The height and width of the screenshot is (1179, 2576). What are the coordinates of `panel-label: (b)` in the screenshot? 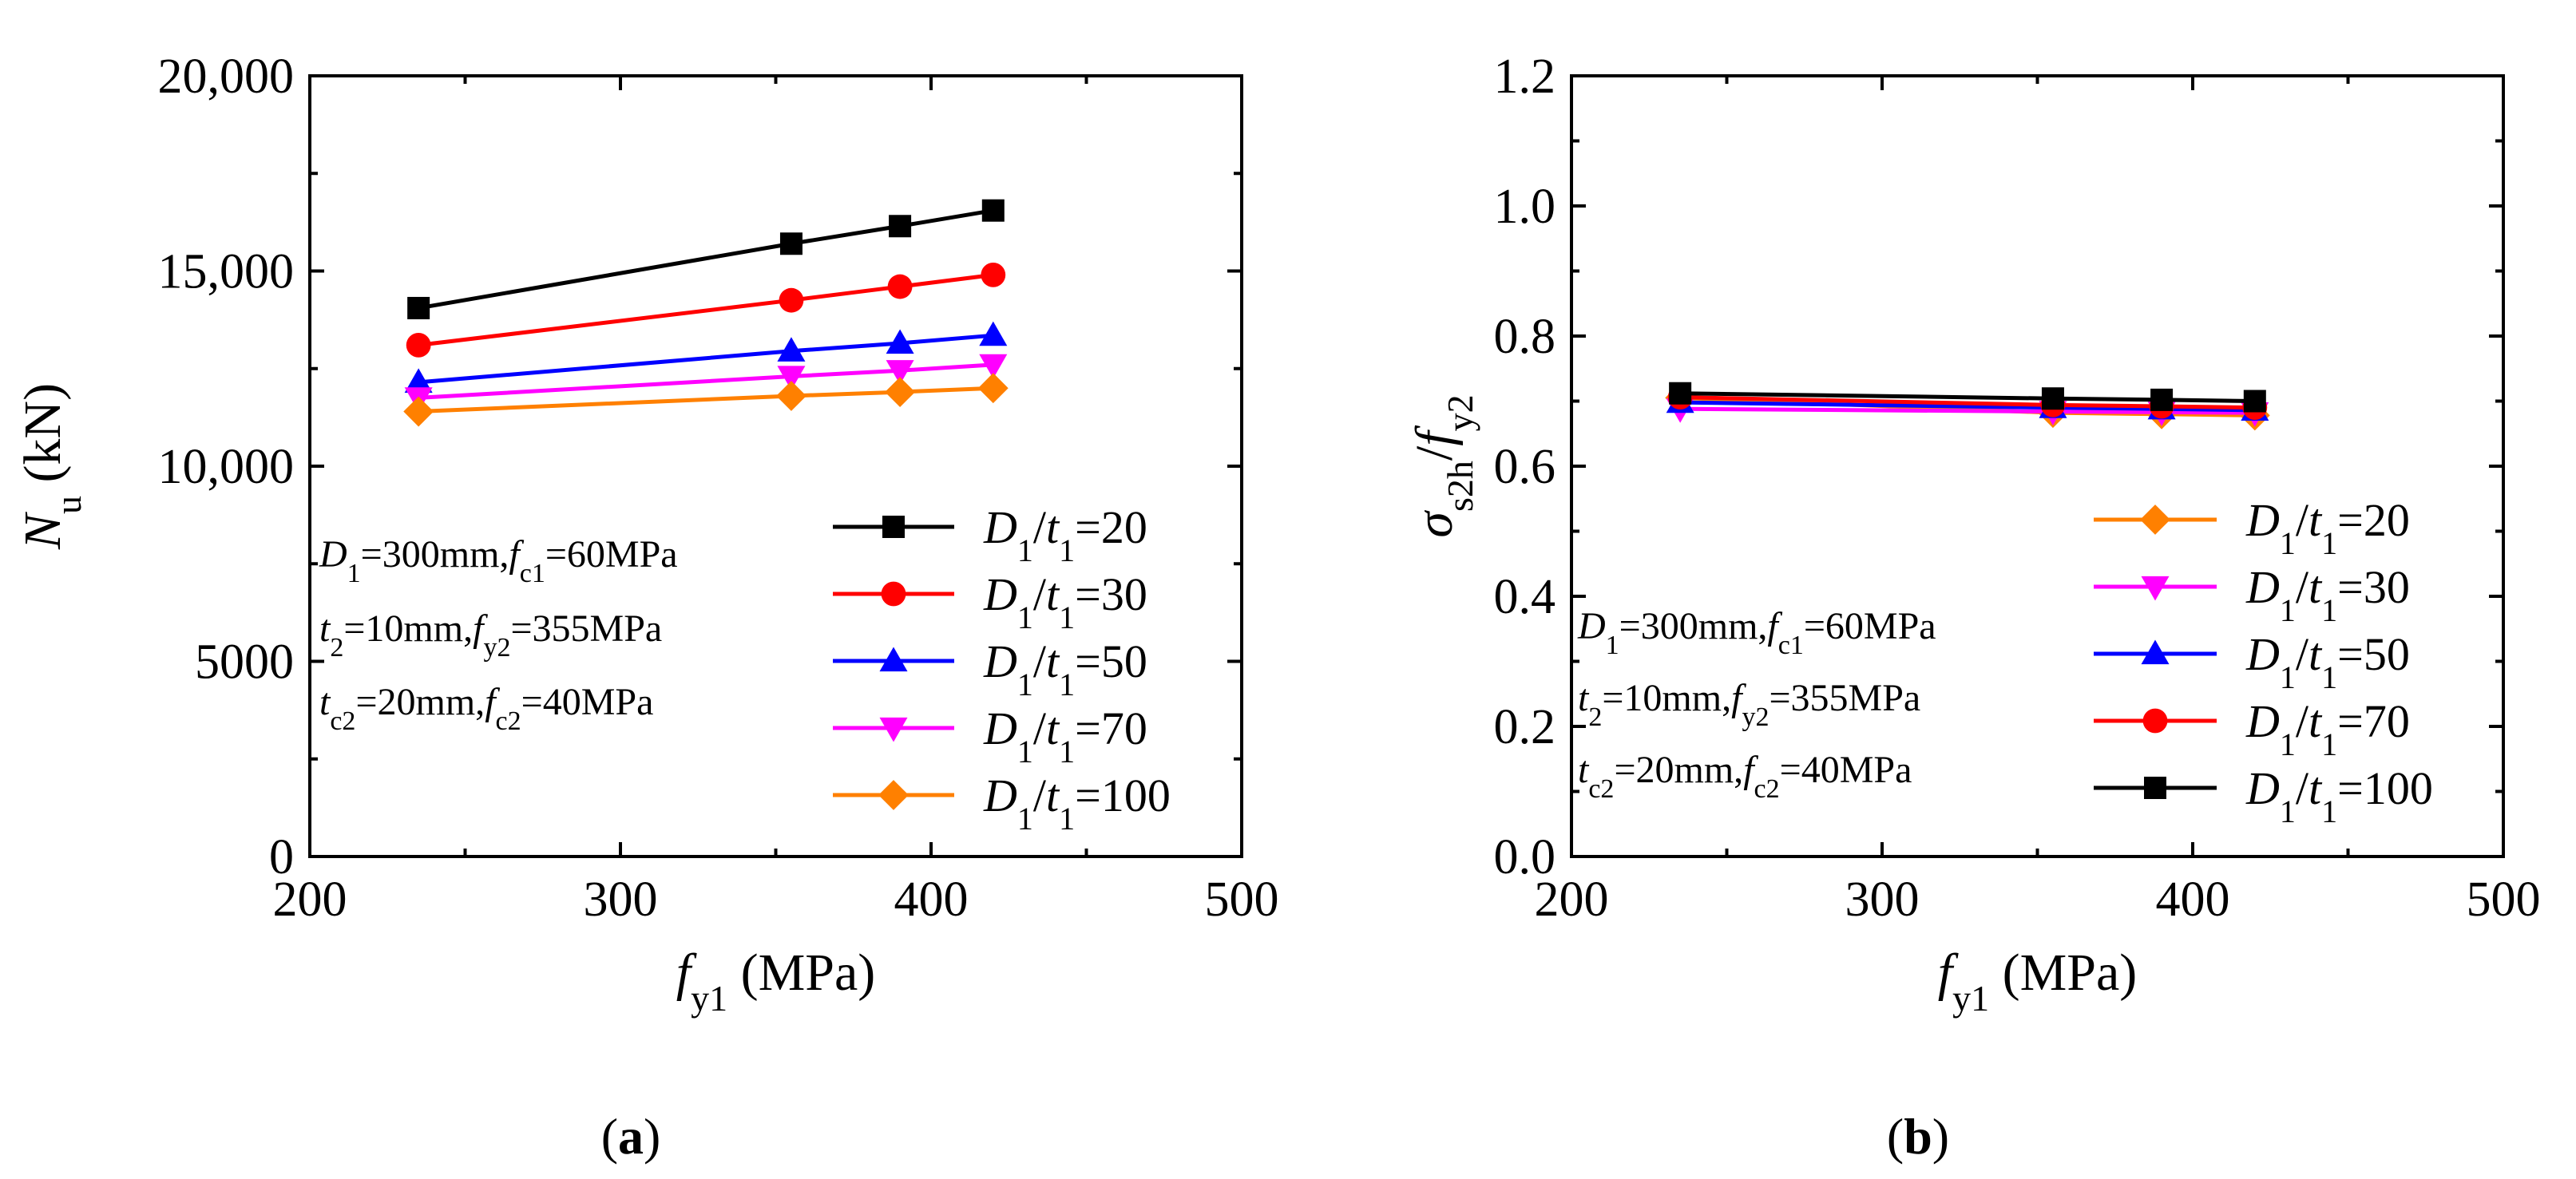 It's located at (1918, 1136).